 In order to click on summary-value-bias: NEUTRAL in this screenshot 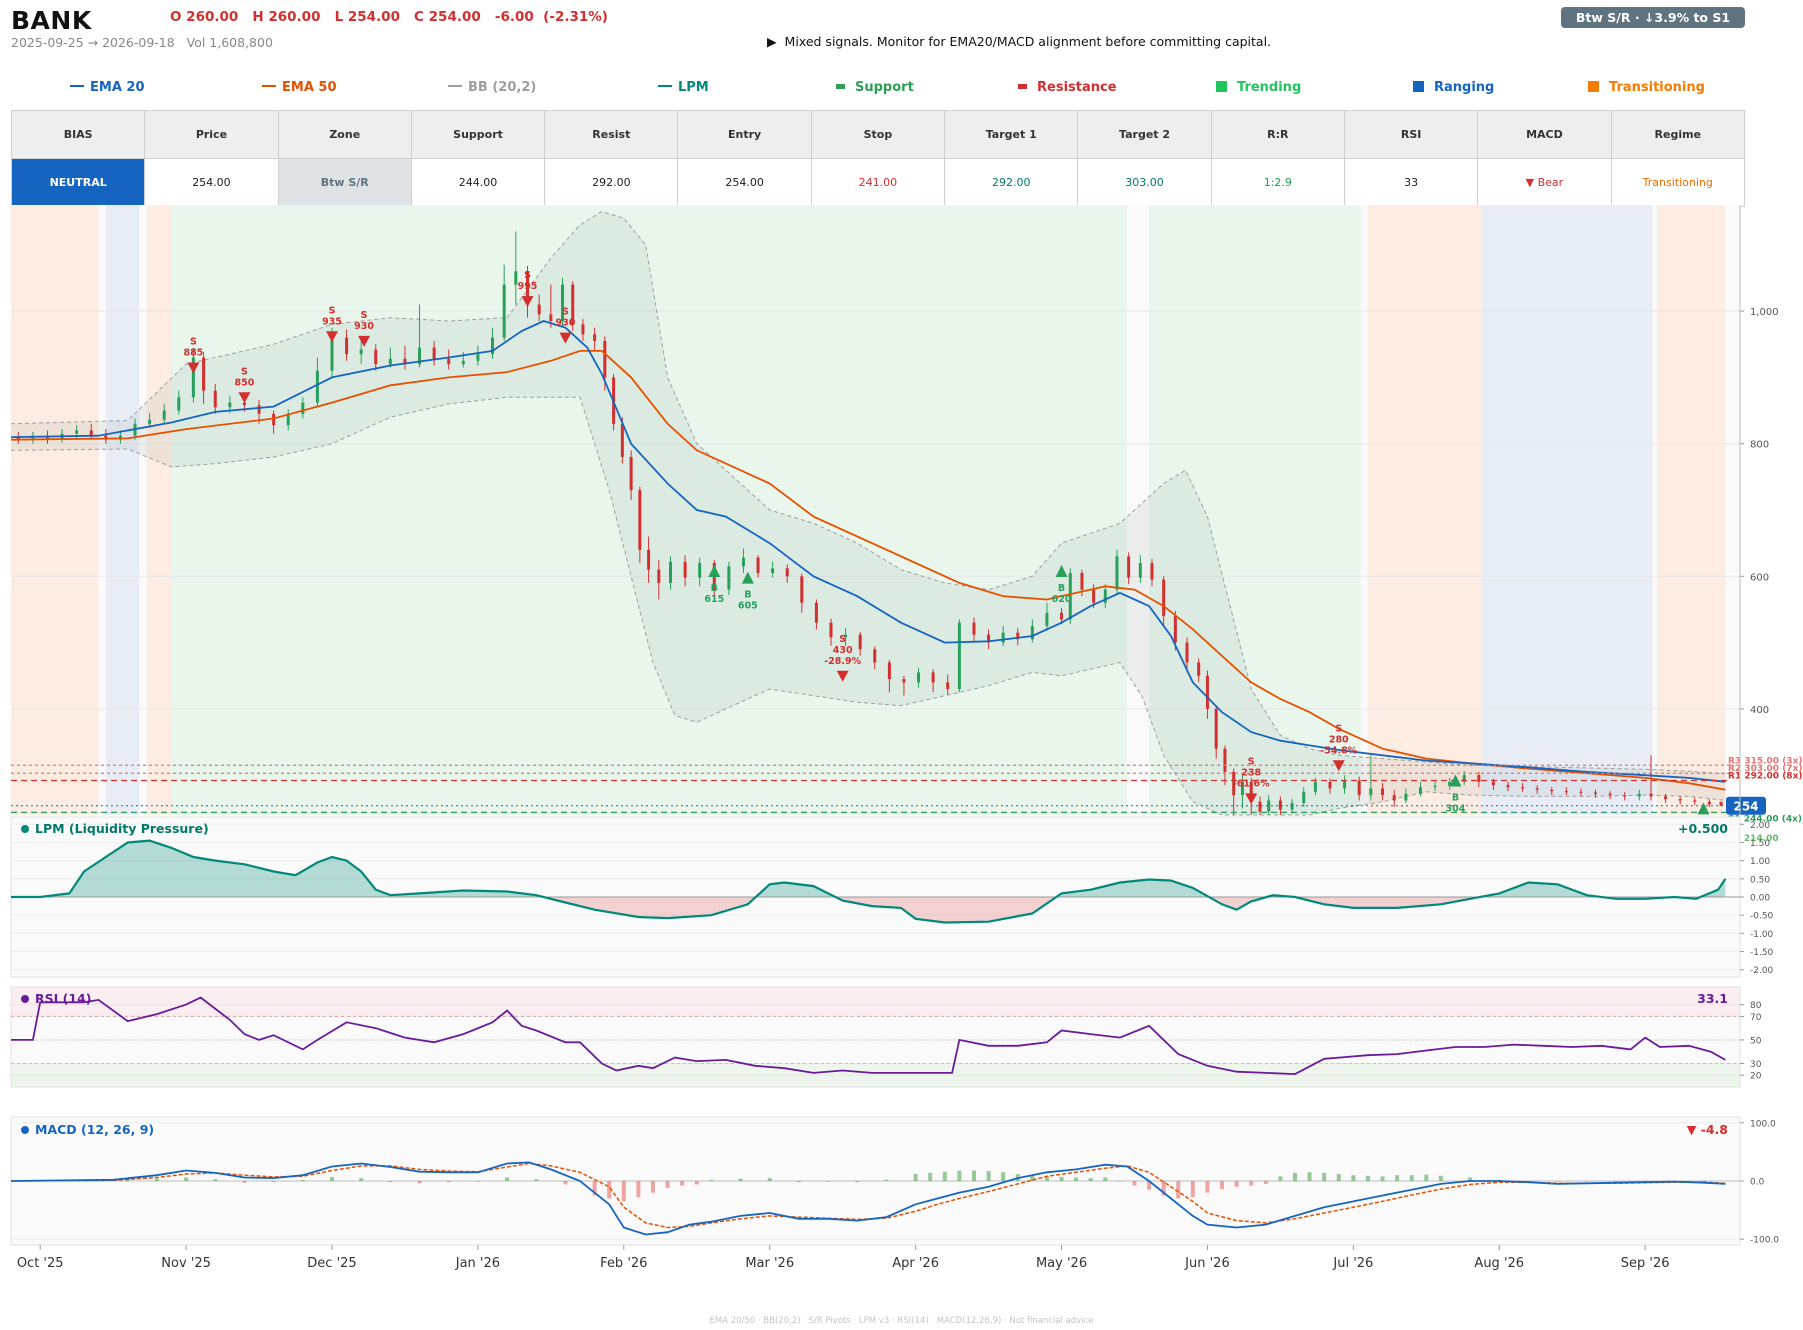, I will do `click(78, 182)`.